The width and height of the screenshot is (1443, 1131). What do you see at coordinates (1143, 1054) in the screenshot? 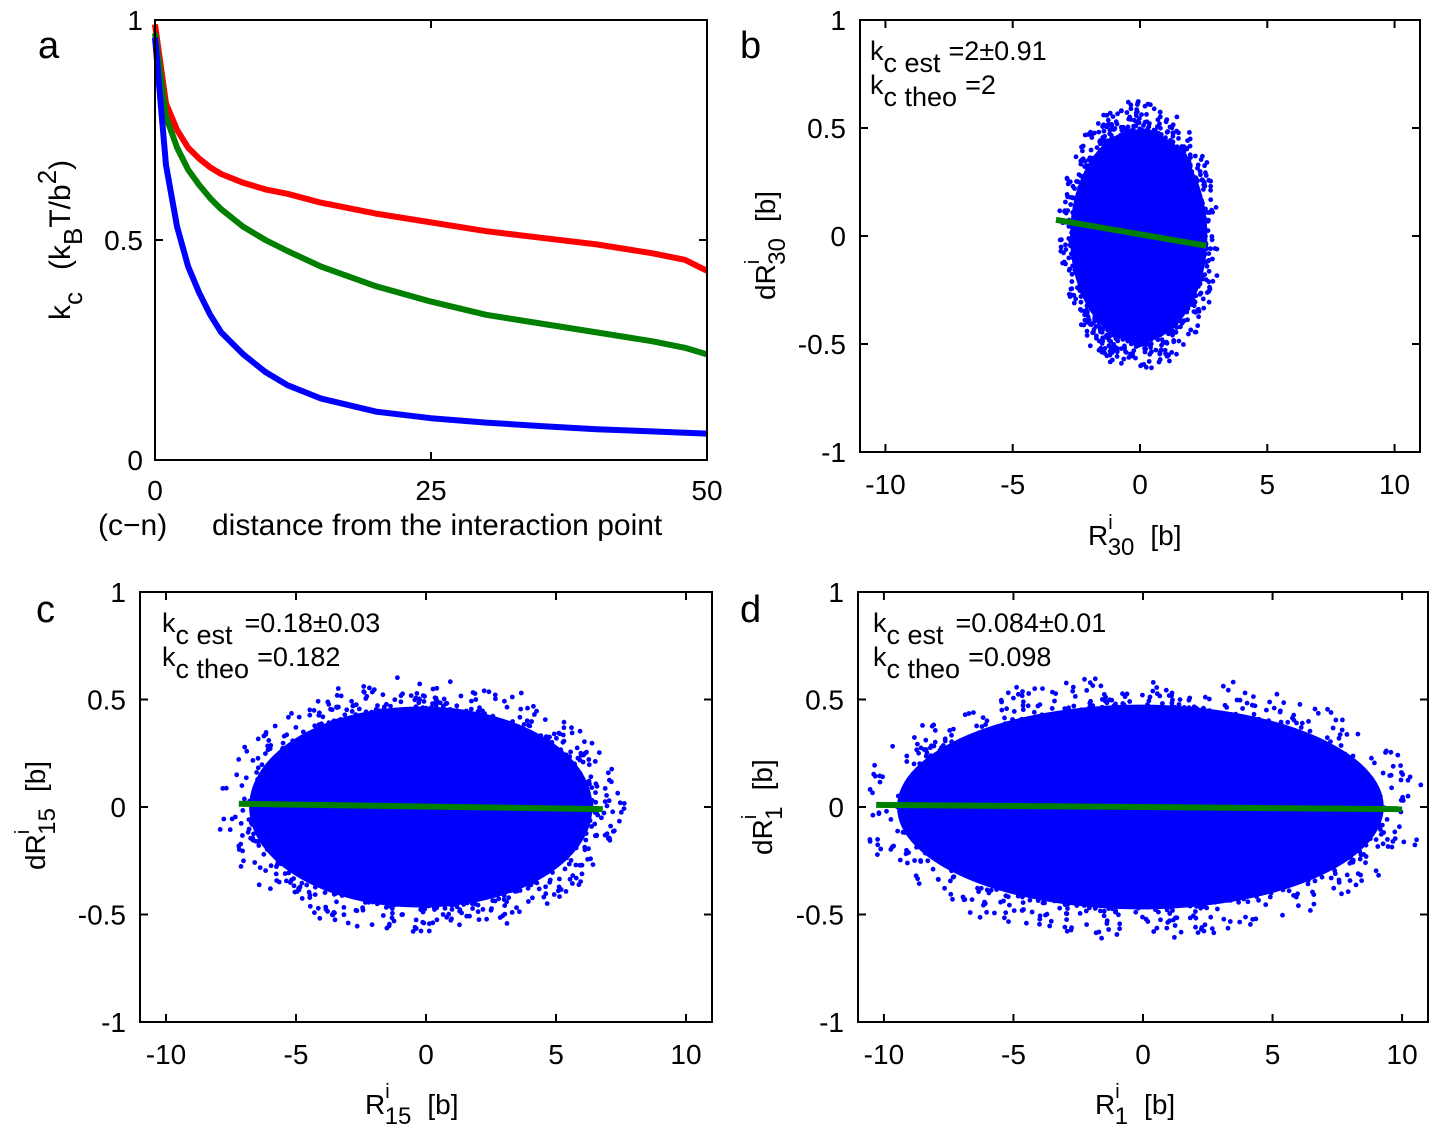
I see `x-tick-label: 0` at bounding box center [1143, 1054].